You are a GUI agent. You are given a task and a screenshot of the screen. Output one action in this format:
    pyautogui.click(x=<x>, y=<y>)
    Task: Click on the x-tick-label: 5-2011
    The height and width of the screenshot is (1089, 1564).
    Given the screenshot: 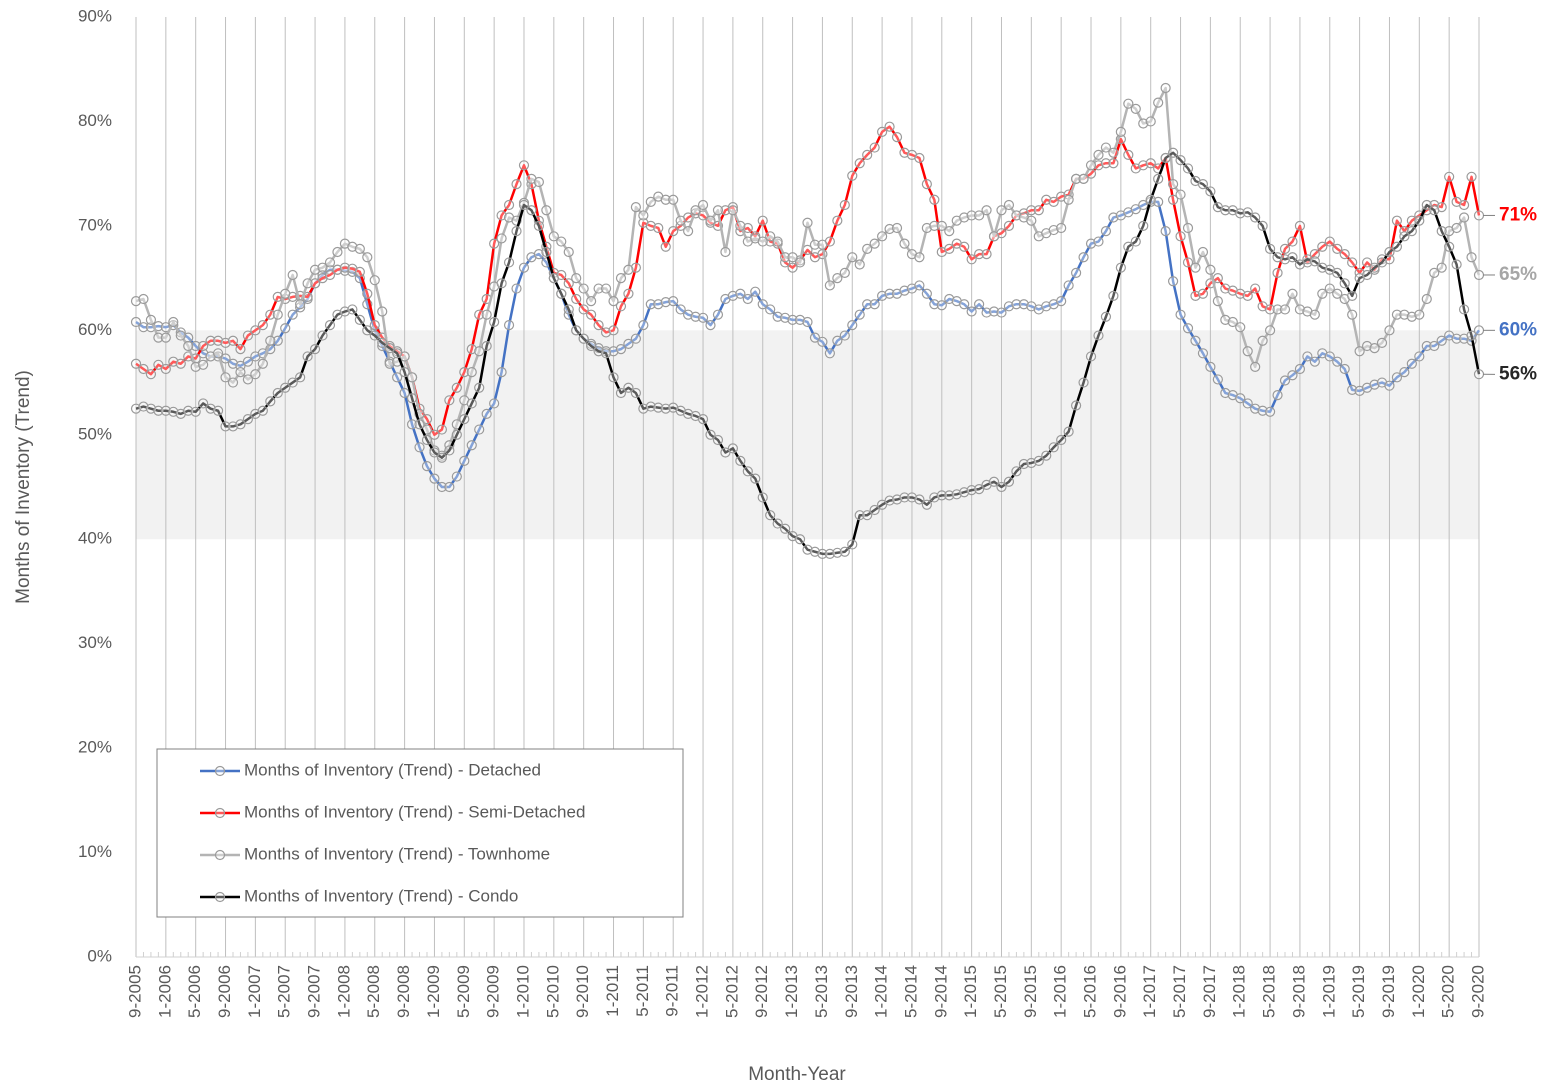 What is the action you would take?
    pyautogui.click(x=642, y=991)
    